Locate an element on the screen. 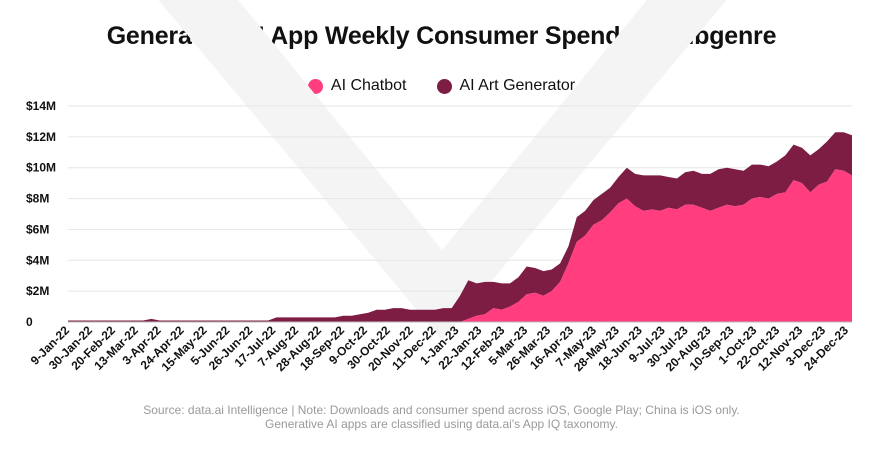 This screenshot has width=883, height=455. legend-swatch-art is located at coordinates (444, 86).